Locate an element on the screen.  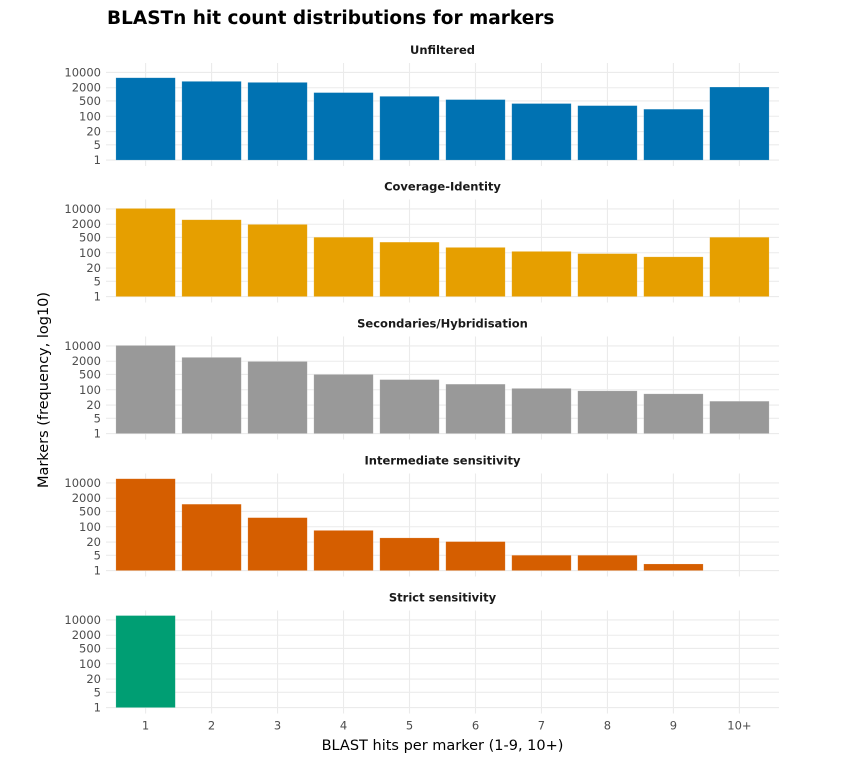
x-tick-label: 3 is located at coordinates (277, 726).